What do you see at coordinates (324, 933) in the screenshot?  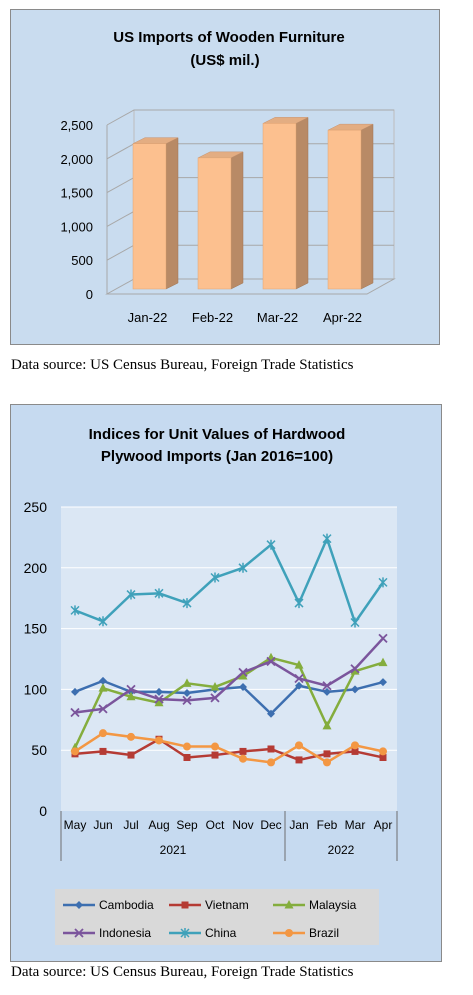 I see `legend-label-brazil: Brazil` at bounding box center [324, 933].